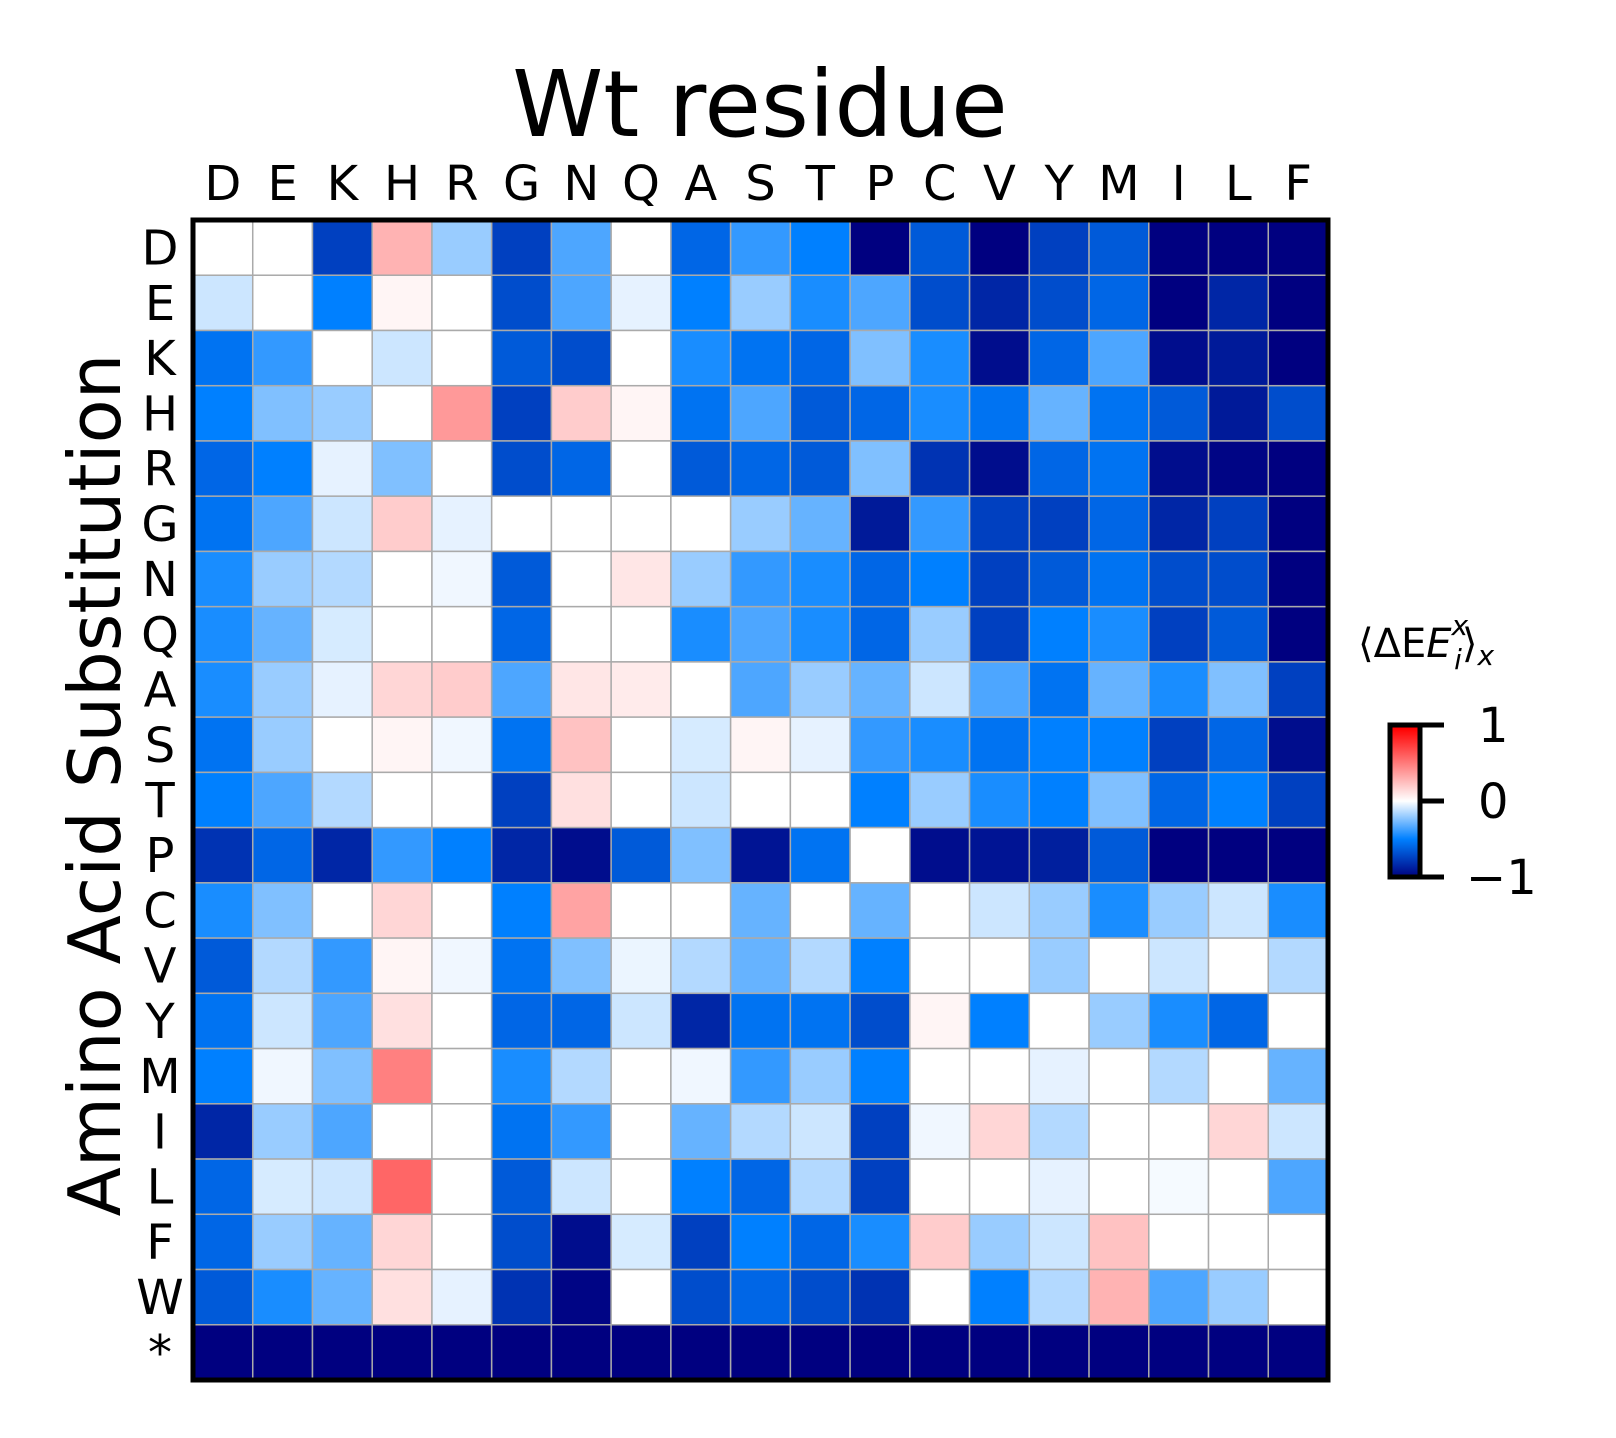 The height and width of the screenshot is (1438, 1616). Describe the element at coordinates (820, 247) in the screenshot. I see `heatmap-cell-D-T` at that location.